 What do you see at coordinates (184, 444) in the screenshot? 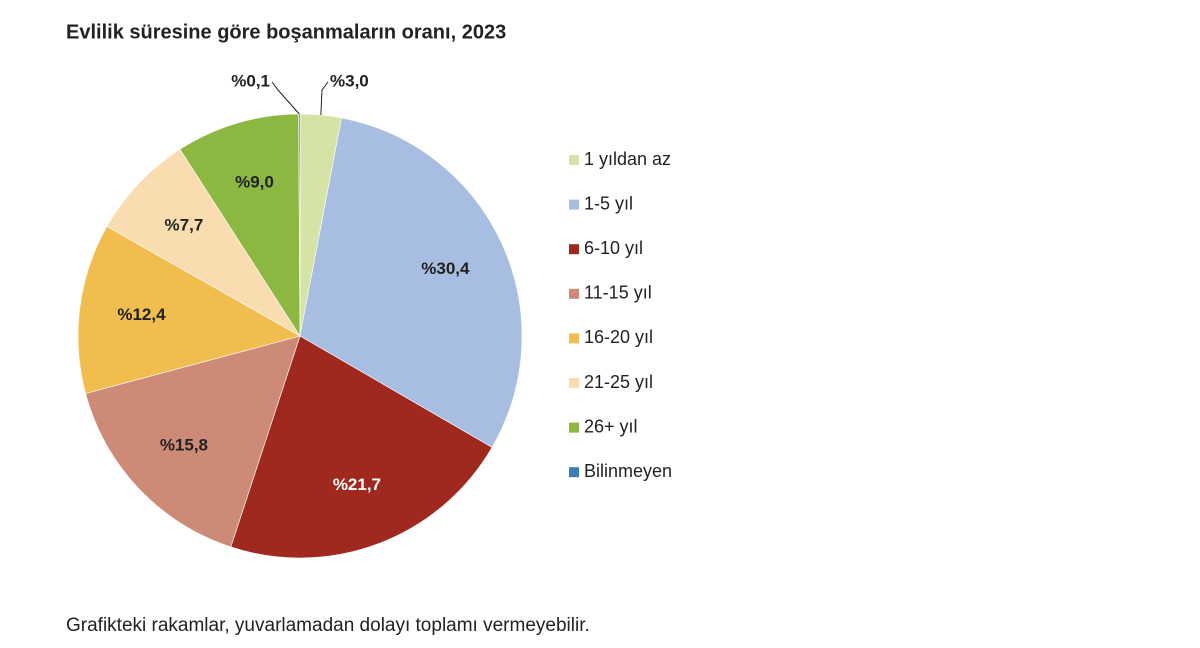
I see `data-label: %15,8` at bounding box center [184, 444].